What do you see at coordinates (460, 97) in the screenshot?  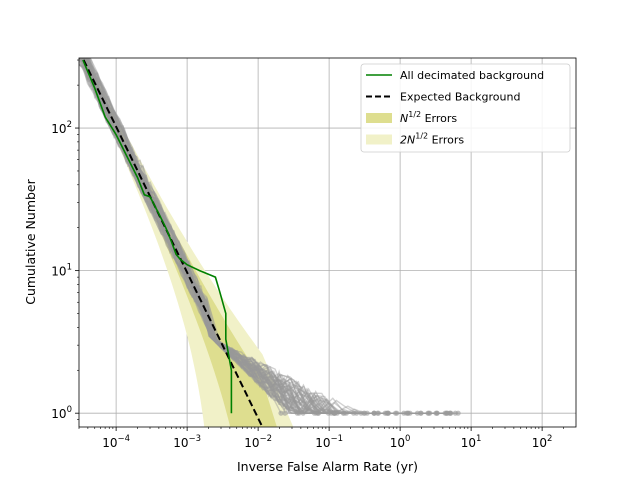 I see `legend-label: Expected Background` at bounding box center [460, 97].